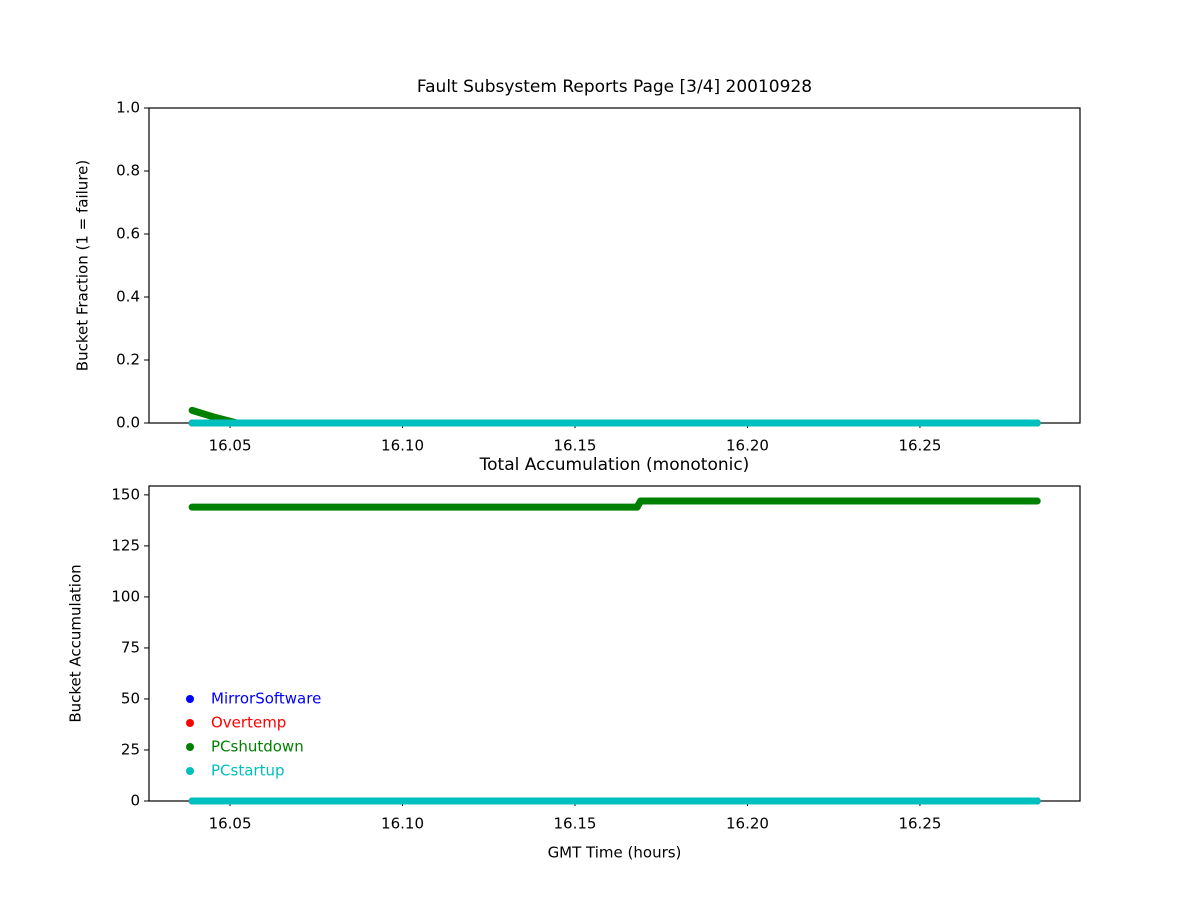  Describe the element at coordinates (130, 749) in the screenshot. I see `y-tick-label: 25` at that location.